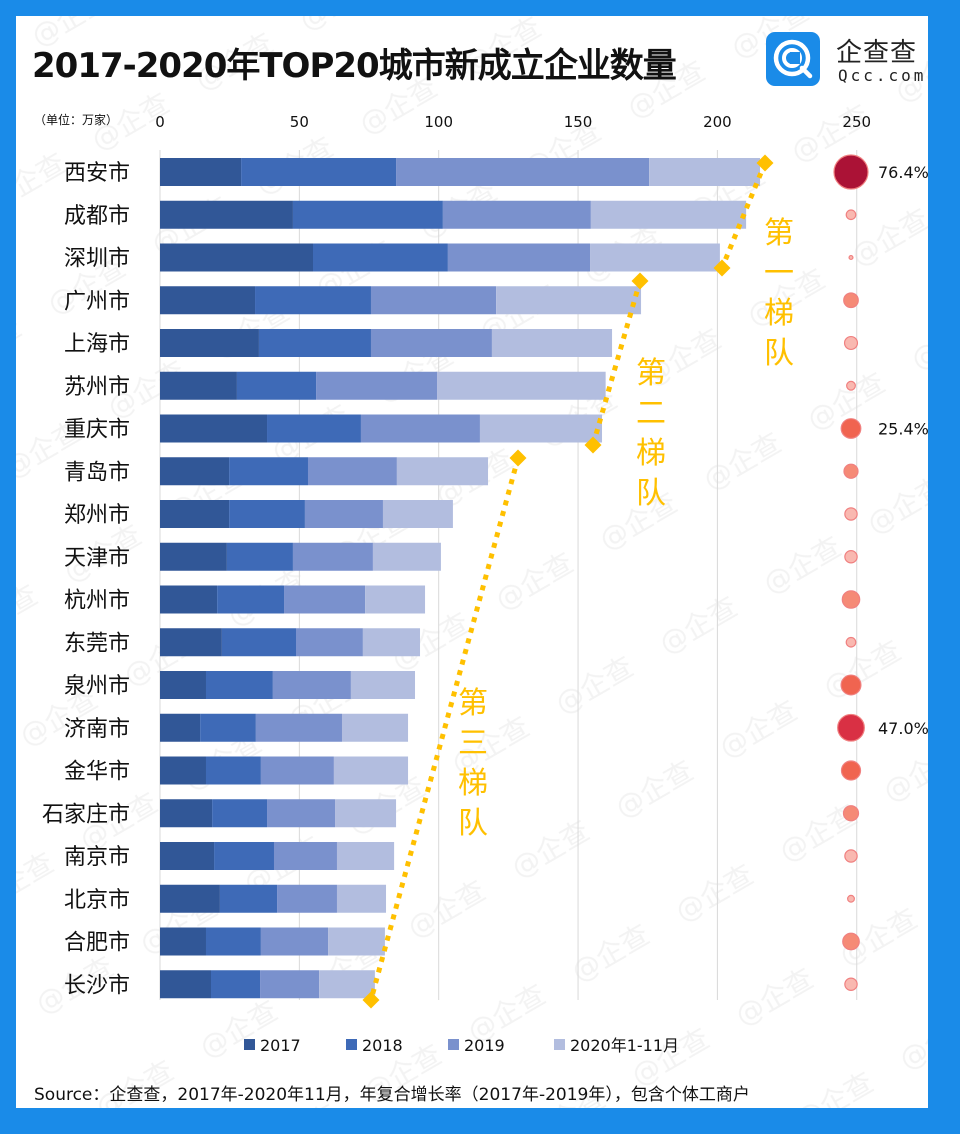 This screenshot has height=1134, width=960. Describe the element at coordinates (97, 943) in the screenshot. I see `category-label: 合肥市` at that location.